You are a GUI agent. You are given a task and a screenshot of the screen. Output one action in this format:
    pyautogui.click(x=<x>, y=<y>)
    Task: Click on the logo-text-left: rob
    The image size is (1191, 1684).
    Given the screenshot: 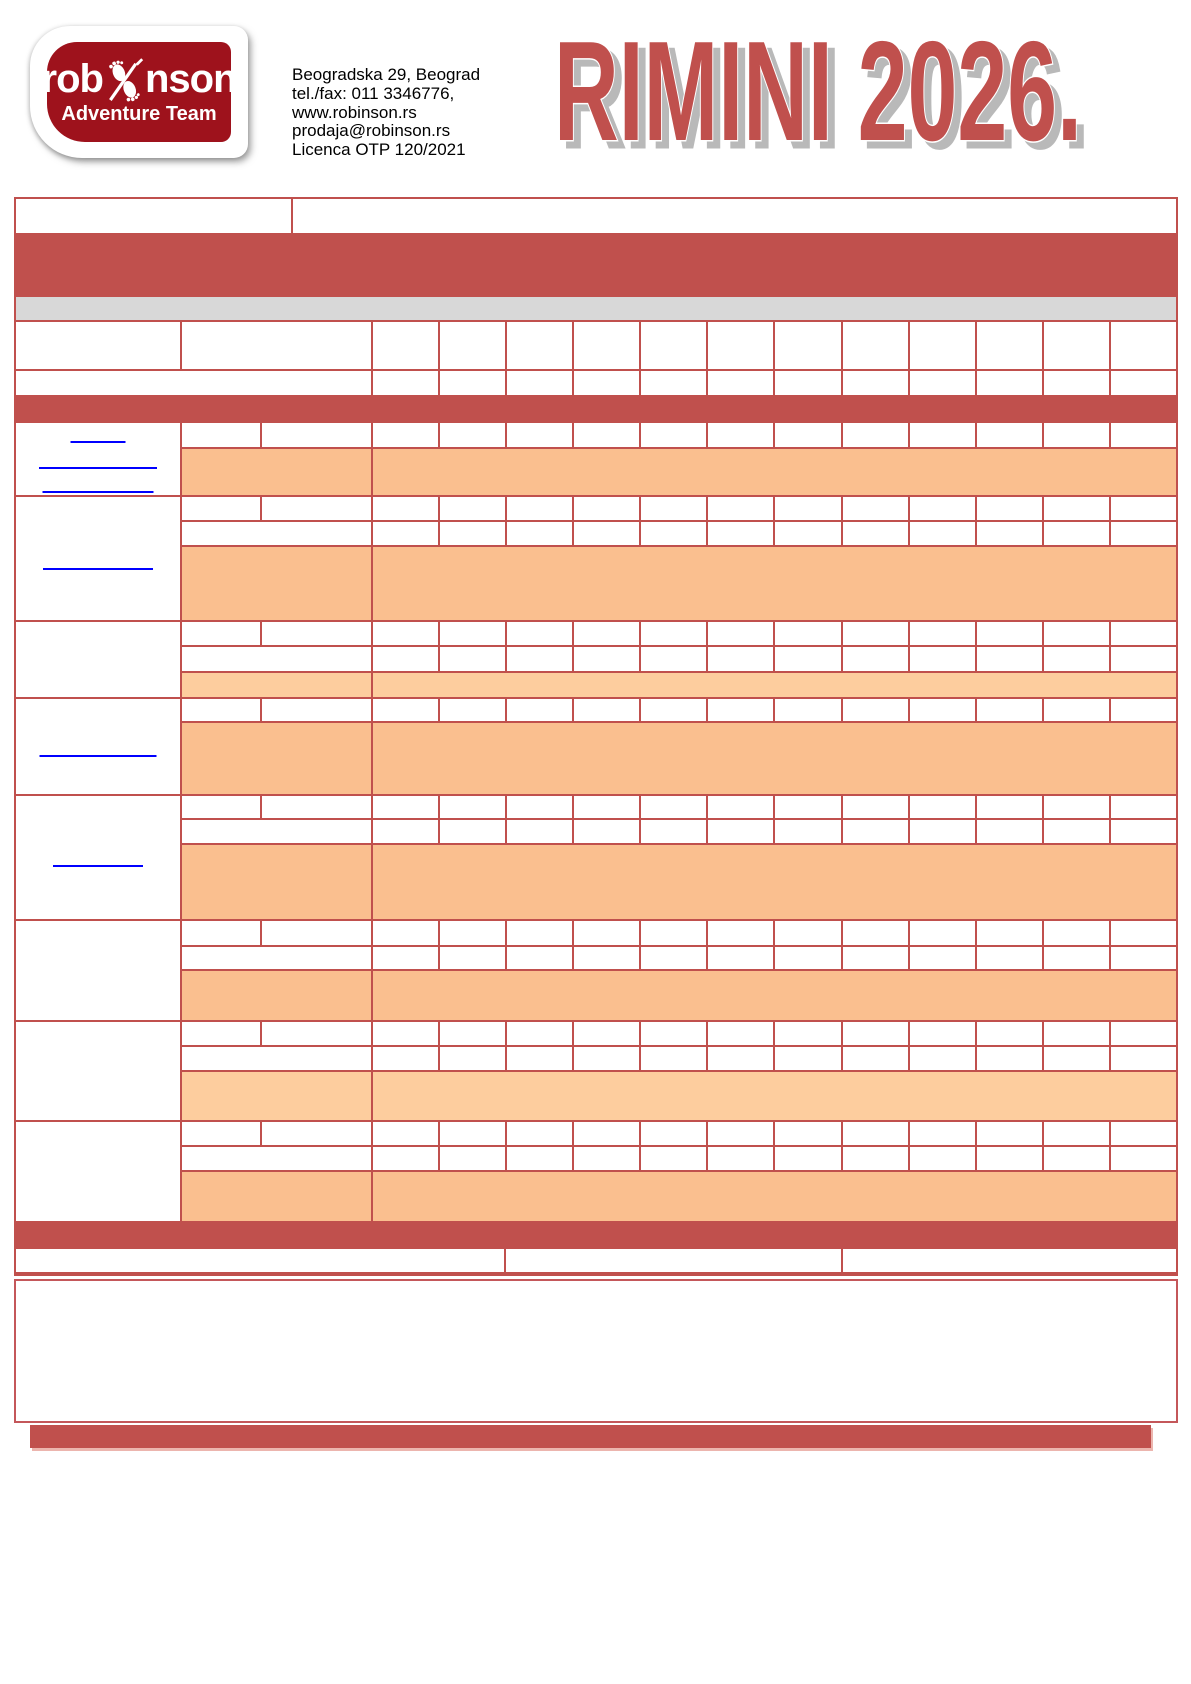 What is the action you would take?
    pyautogui.click(x=72, y=79)
    